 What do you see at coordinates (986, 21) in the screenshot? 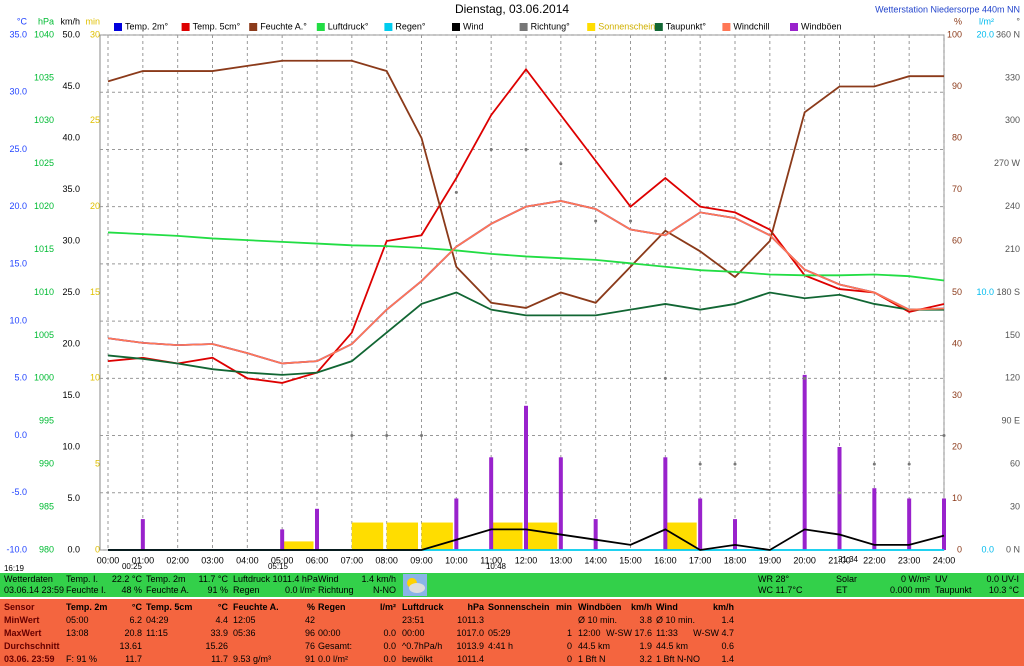
I see `axis-unit: l/m²` at bounding box center [986, 21].